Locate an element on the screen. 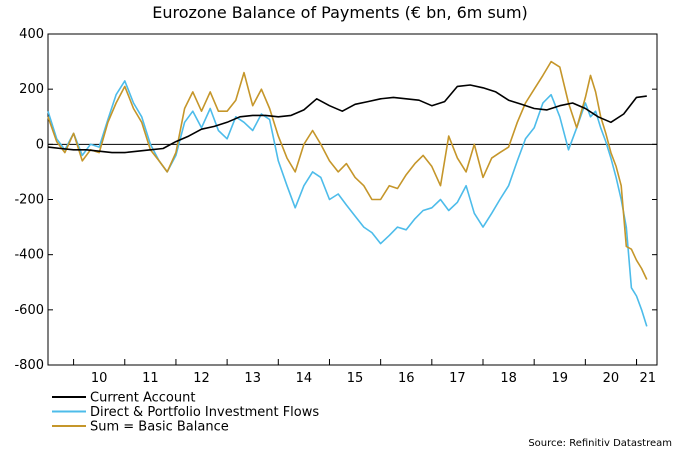 Image resolution: width=680 pixels, height=453 pixels. y-tick-label: 200 is located at coordinates (31, 89).